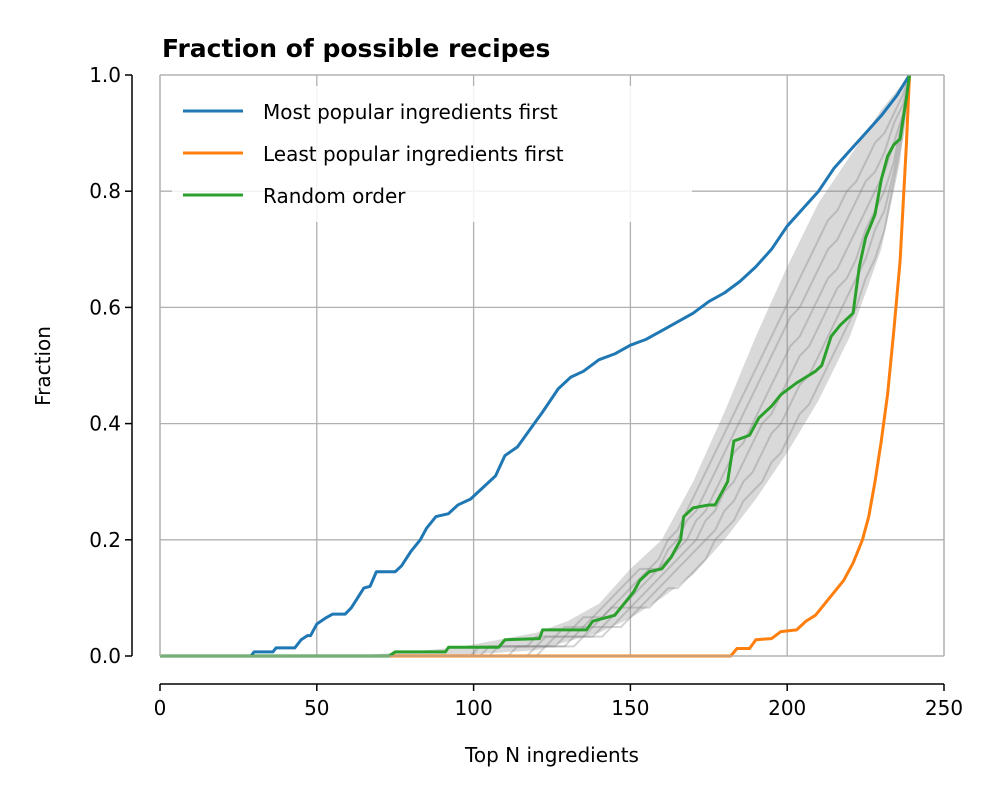 This screenshot has width=1000, height=800. What do you see at coordinates (334, 196) in the screenshot?
I see `legend-label-2: Random order` at bounding box center [334, 196].